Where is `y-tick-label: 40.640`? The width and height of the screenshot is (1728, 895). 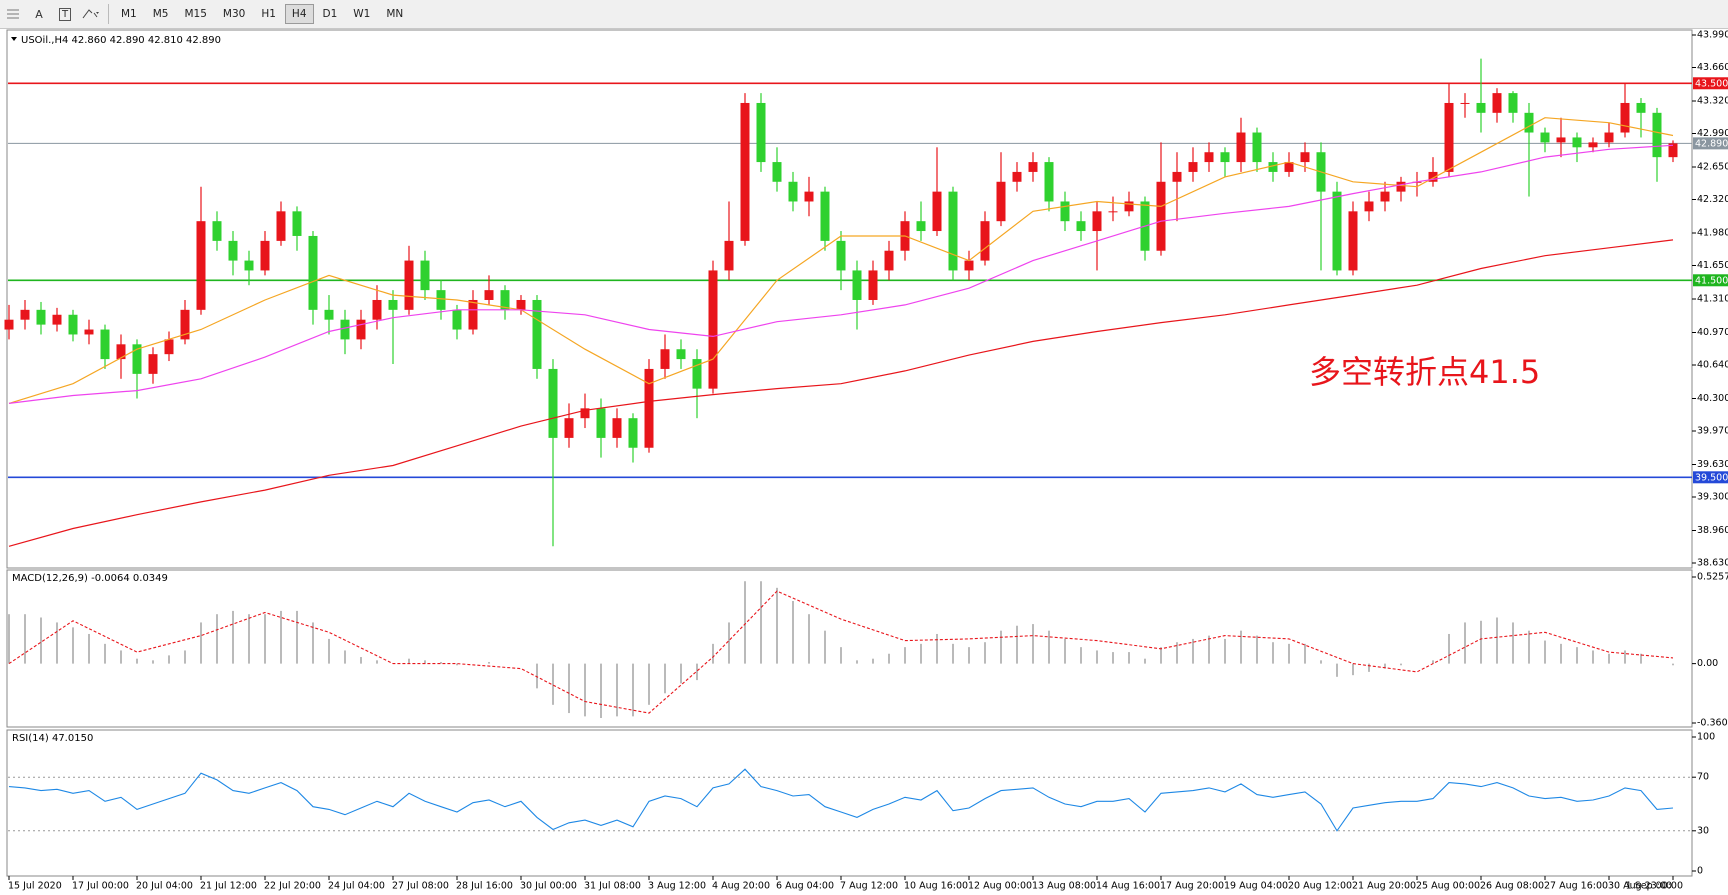 y-tick-label: 40.640 is located at coordinates (1712, 365).